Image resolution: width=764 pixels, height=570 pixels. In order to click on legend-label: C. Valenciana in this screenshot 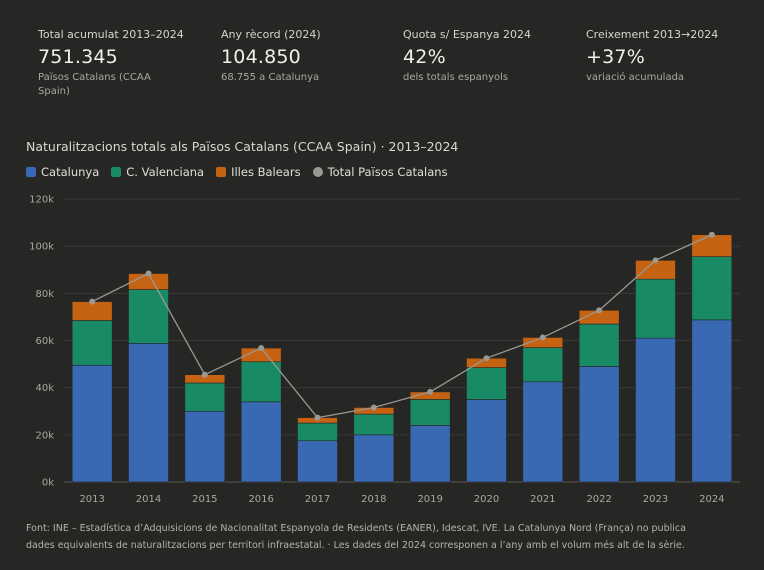, I will do `click(165, 172)`.